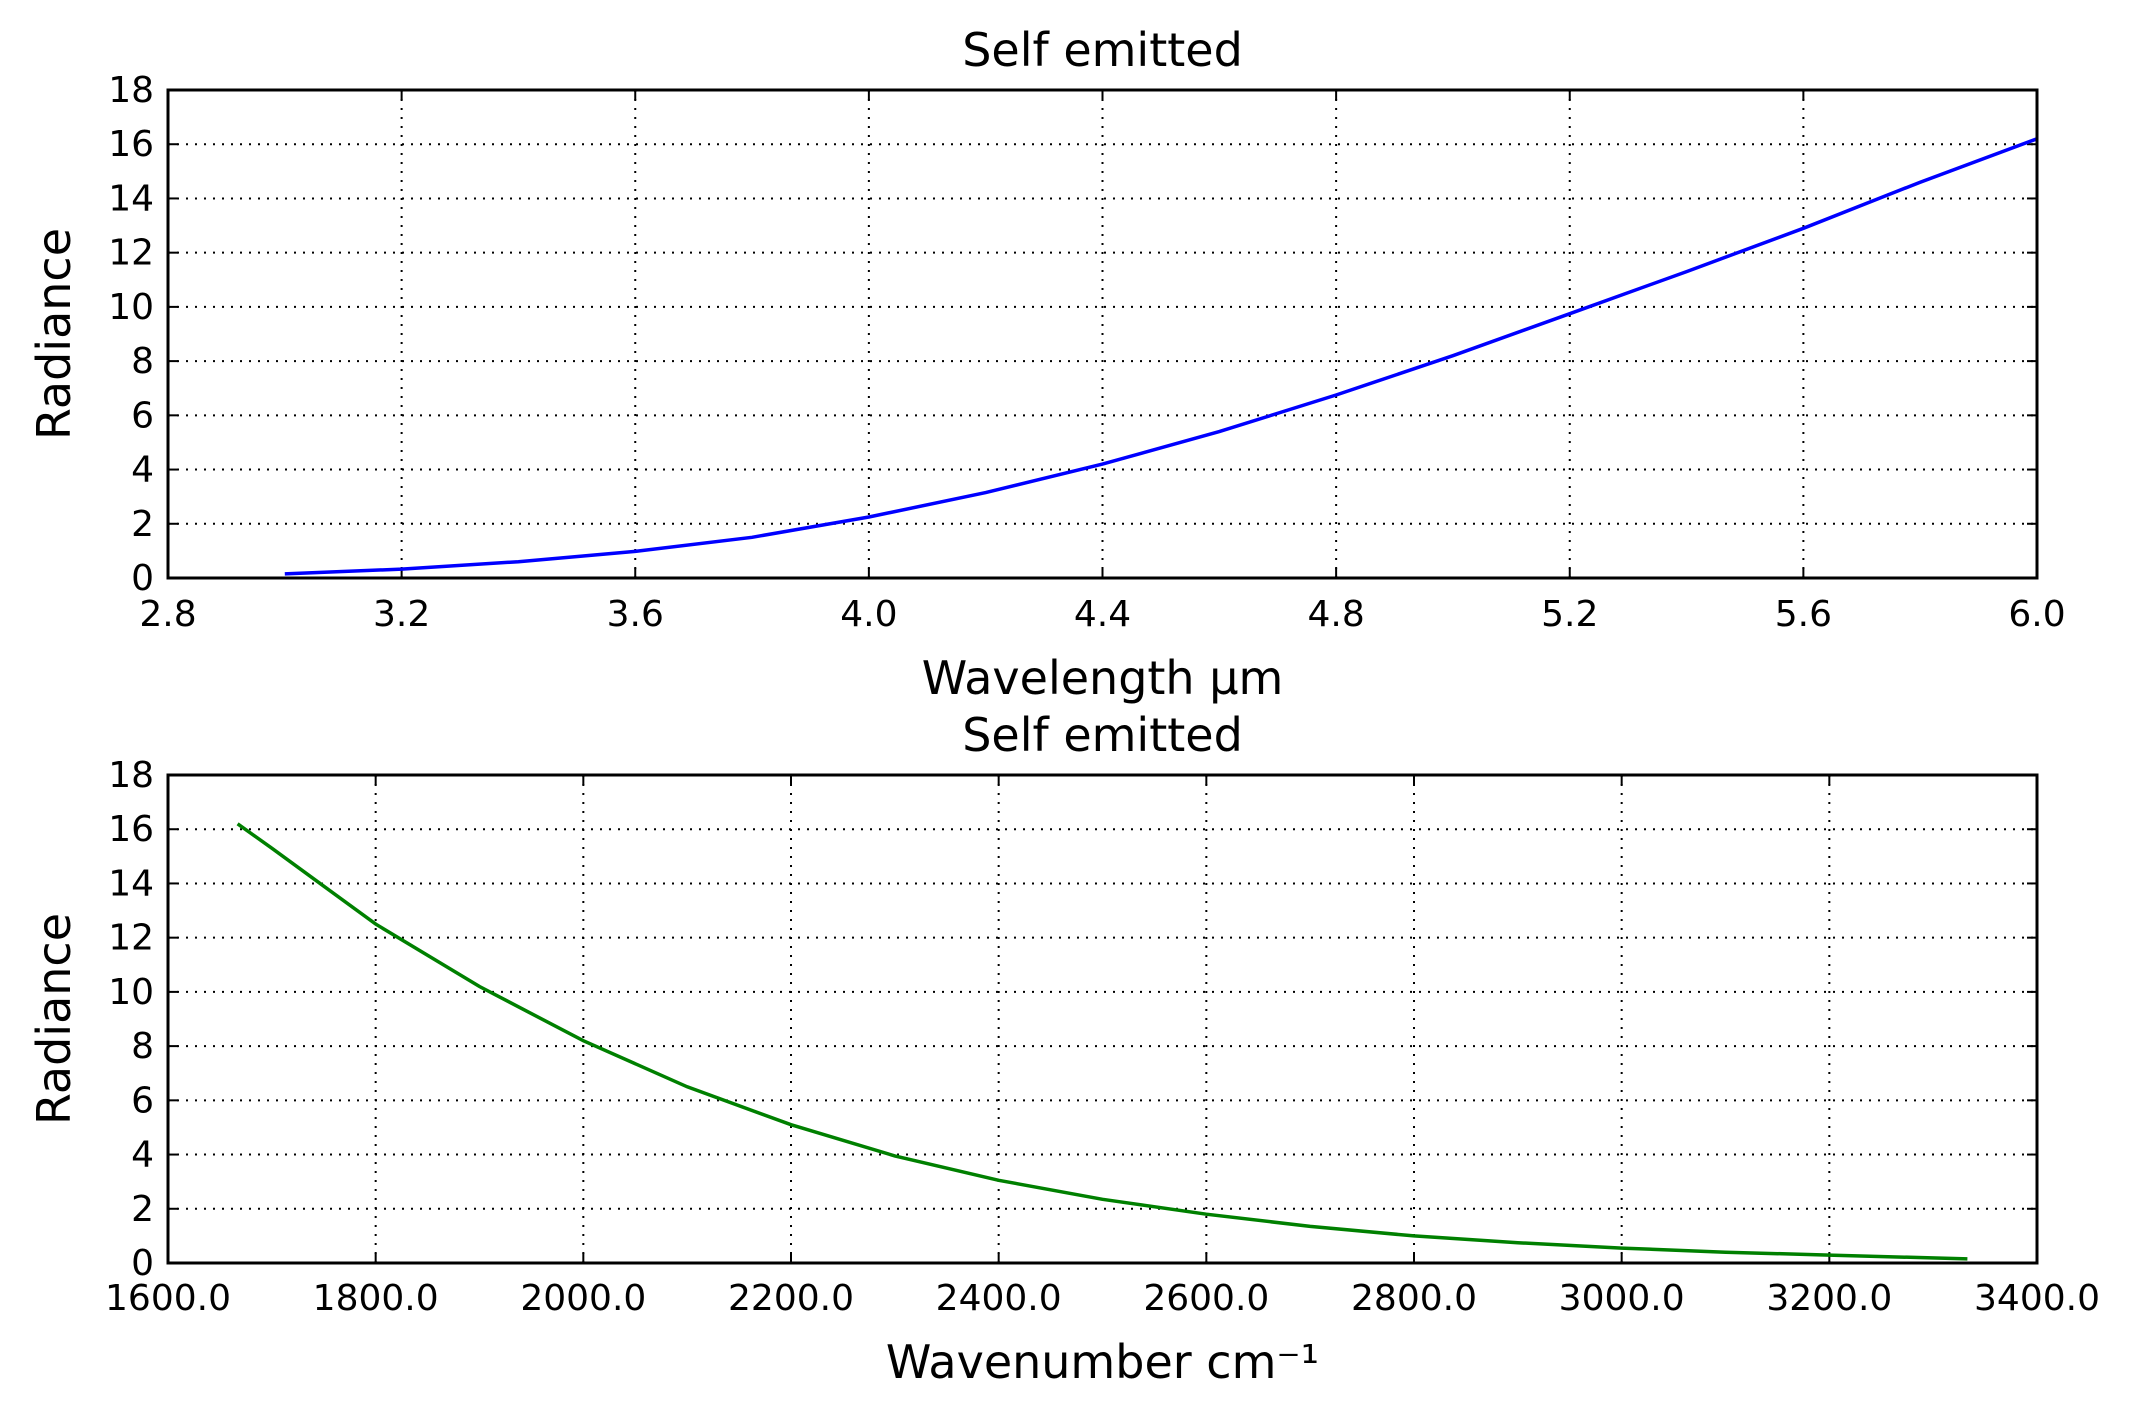 The image size is (2131, 1416). Describe the element at coordinates (999, 1298) in the screenshot. I see `x-tick-label: 2400.0` at that location.